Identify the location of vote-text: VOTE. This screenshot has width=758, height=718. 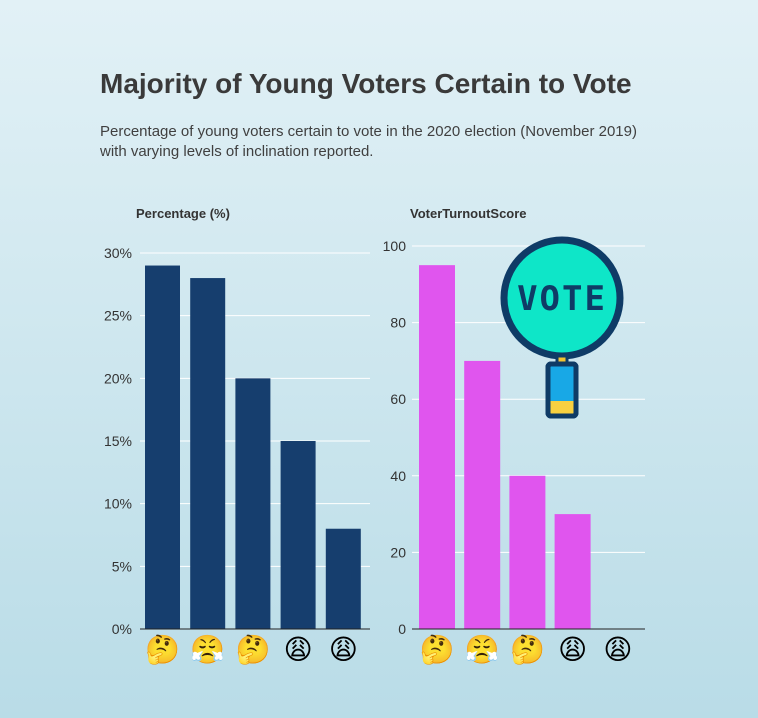
(562, 299).